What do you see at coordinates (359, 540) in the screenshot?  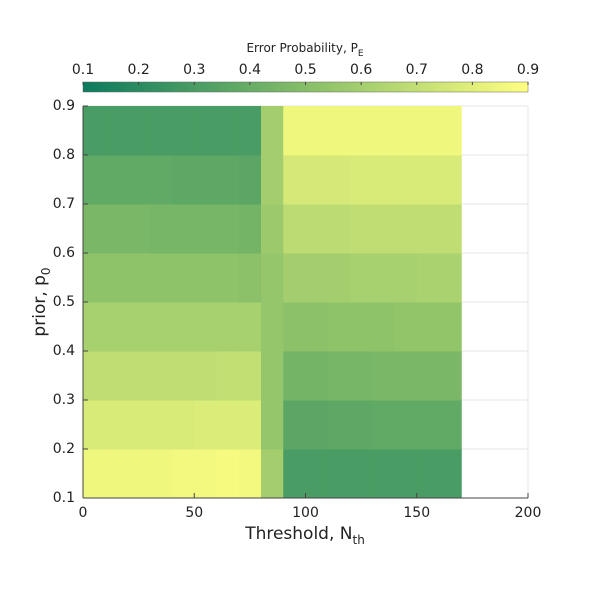 I see `x-axis-label-sub: th` at bounding box center [359, 540].